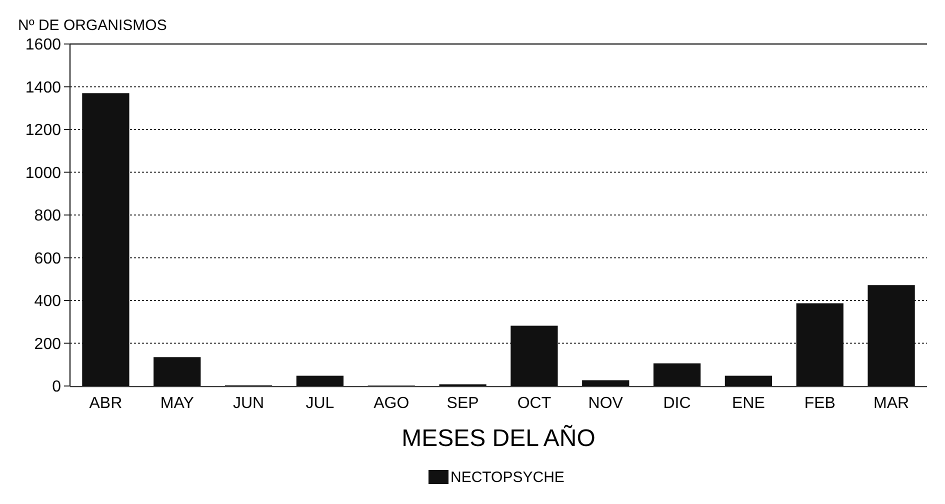 This screenshot has height=504, width=945. I want to click on y-tick-label: 200, so click(48, 344).